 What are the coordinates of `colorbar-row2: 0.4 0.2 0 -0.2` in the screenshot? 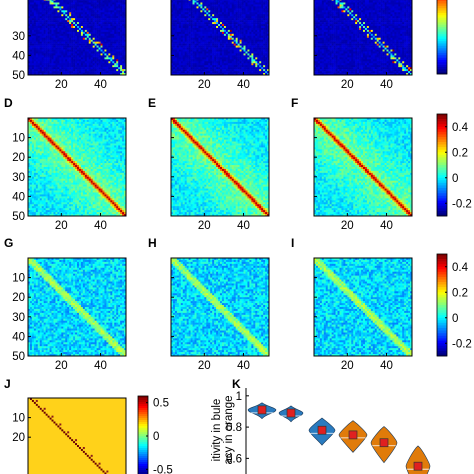 It's located at (454, 165).